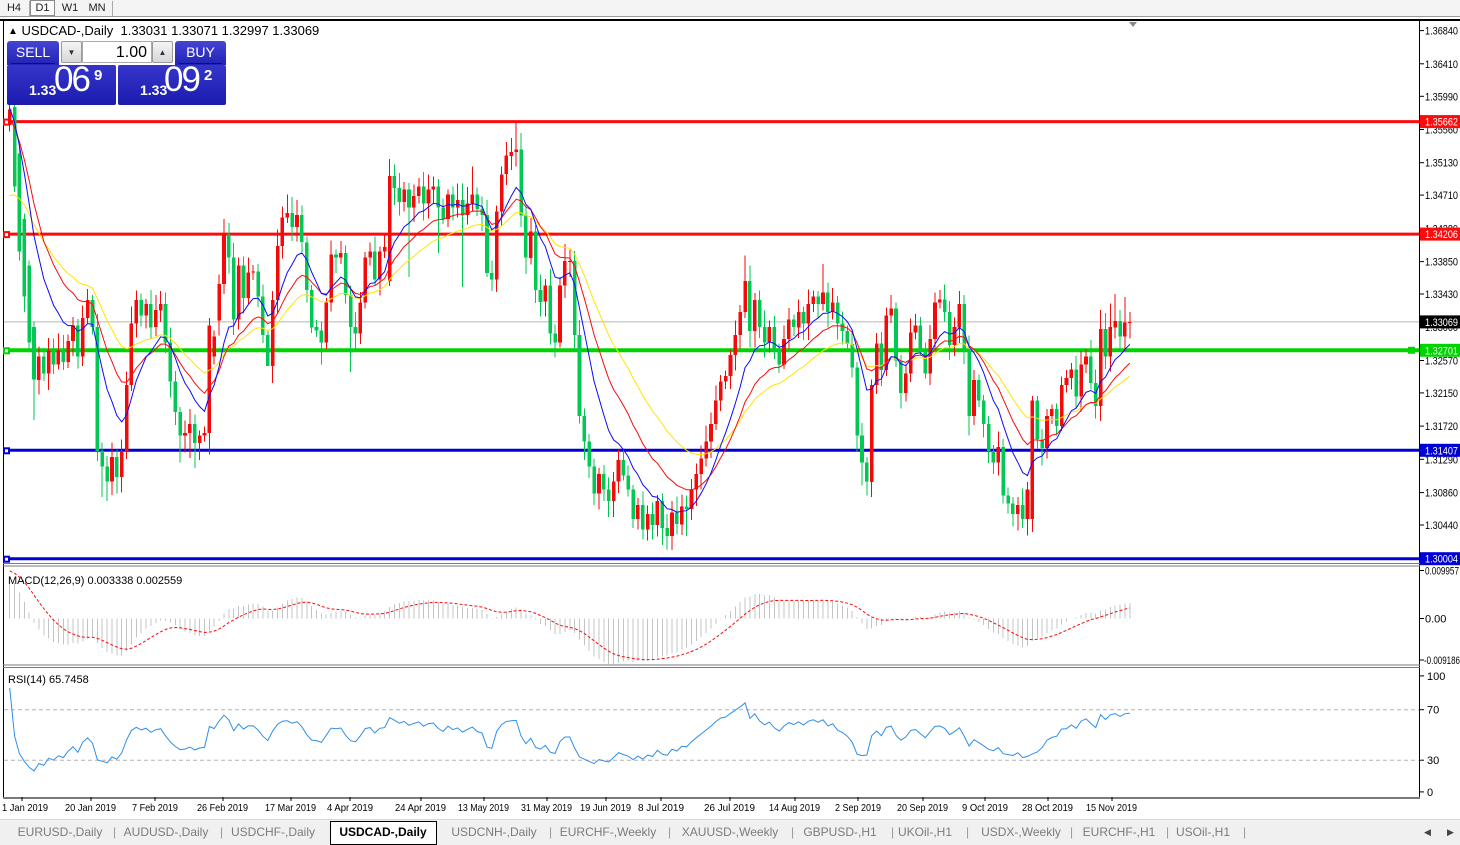 This screenshot has height=845, width=1460. I want to click on svg-text: 100, so click(1436, 677).